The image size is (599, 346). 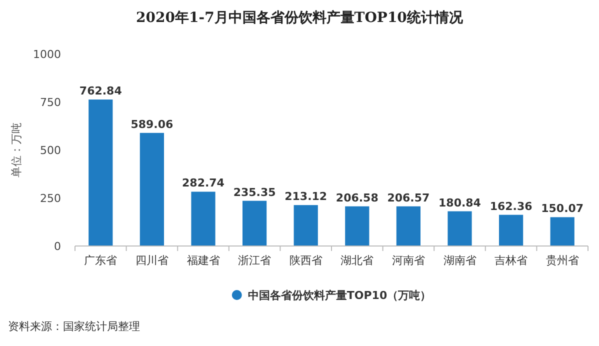 What do you see at coordinates (357, 260) in the screenshot?
I see `x-tick-label: 湖北省` at bounding box center [357, 260].